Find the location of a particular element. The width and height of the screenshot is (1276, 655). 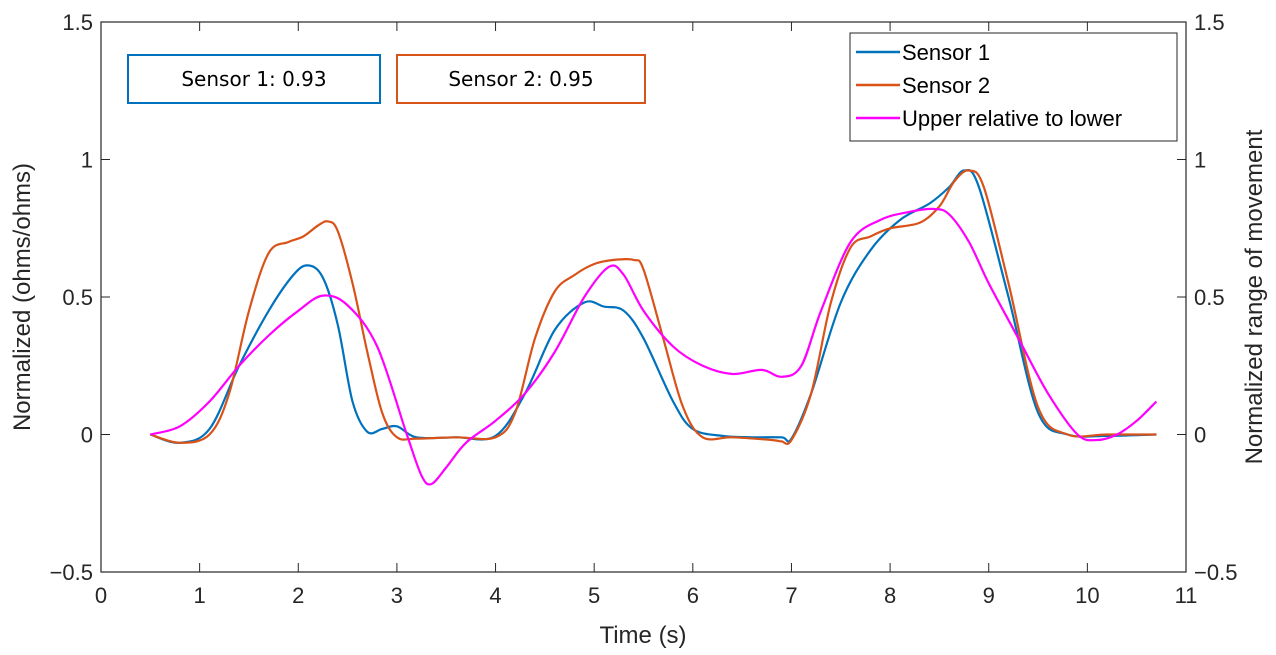

legend-box is located at coordinates (1013, 87).